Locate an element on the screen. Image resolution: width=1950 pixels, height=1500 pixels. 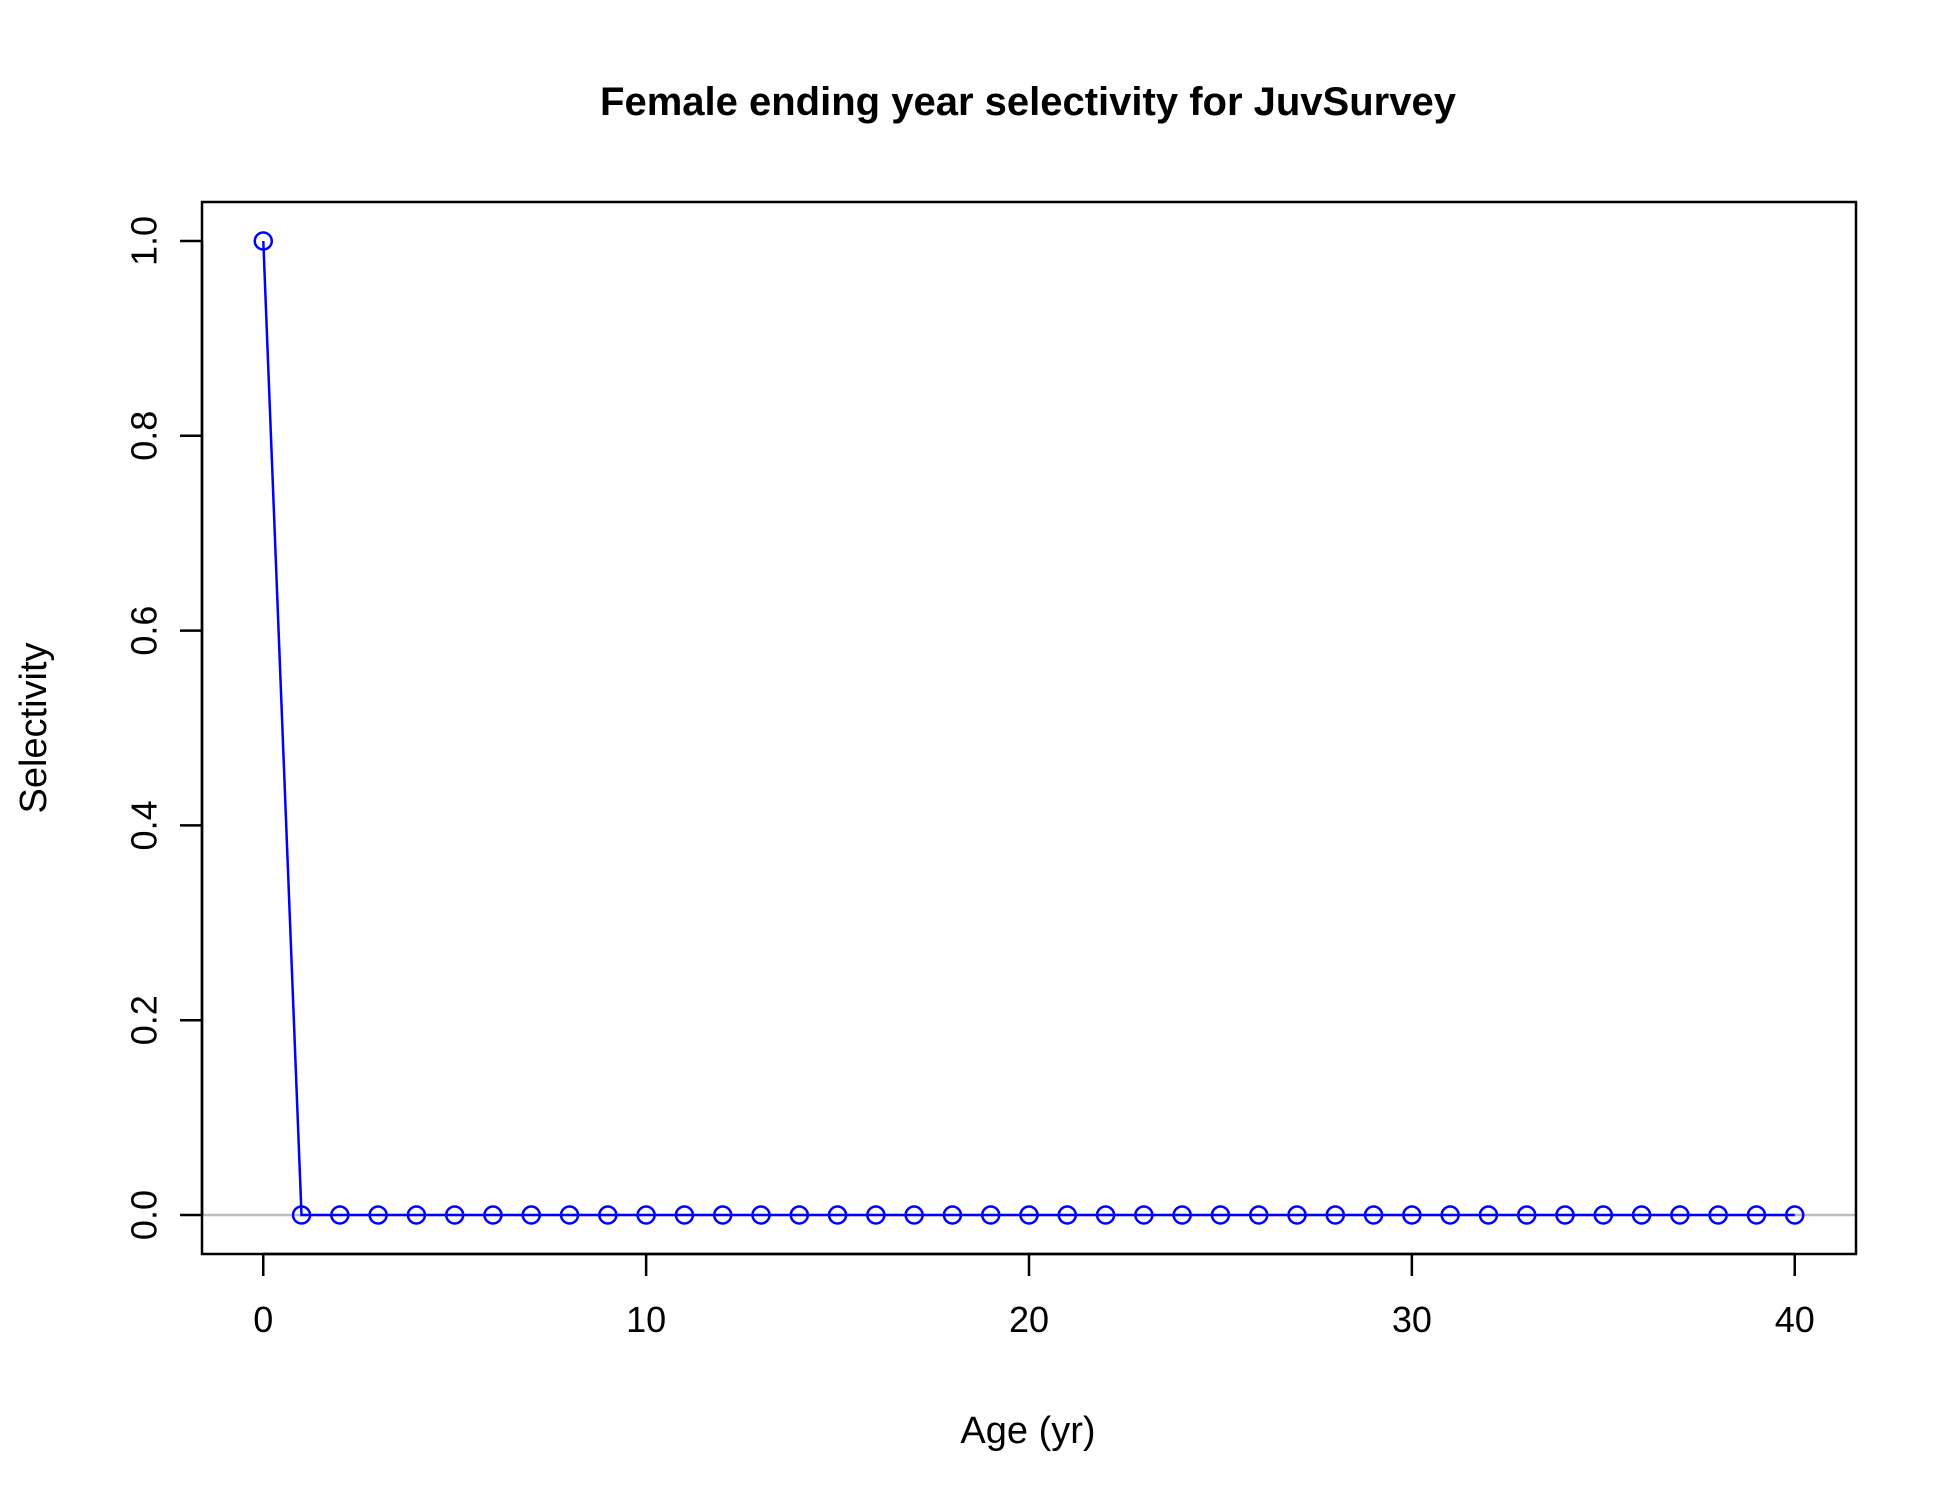
x-tick-label: 40 is located at coordinates (1795, 1319).